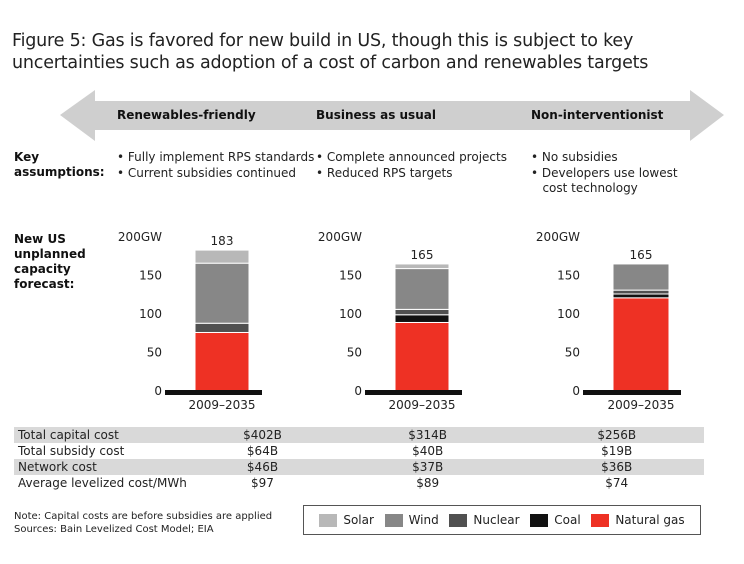  I want to click on legend-label: Natural gas, so click(650, 520).